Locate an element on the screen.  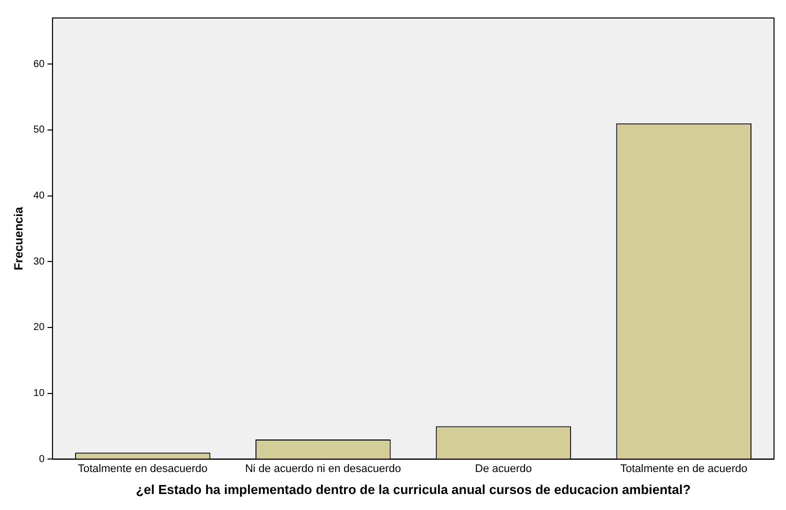
x-tick-label: Ni de acuerdo ni en desacuerdo is located at coordinates (323, 468).